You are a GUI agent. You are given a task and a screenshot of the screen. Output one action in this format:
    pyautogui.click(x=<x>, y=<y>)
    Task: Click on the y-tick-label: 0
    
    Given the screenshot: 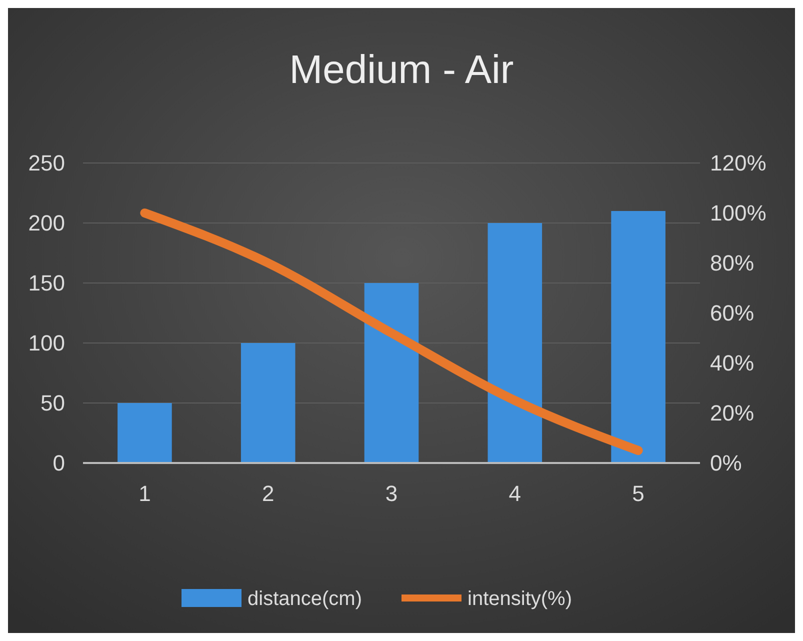 What is the action you would take?
    pyautogui.click(x=58, y=463)
    